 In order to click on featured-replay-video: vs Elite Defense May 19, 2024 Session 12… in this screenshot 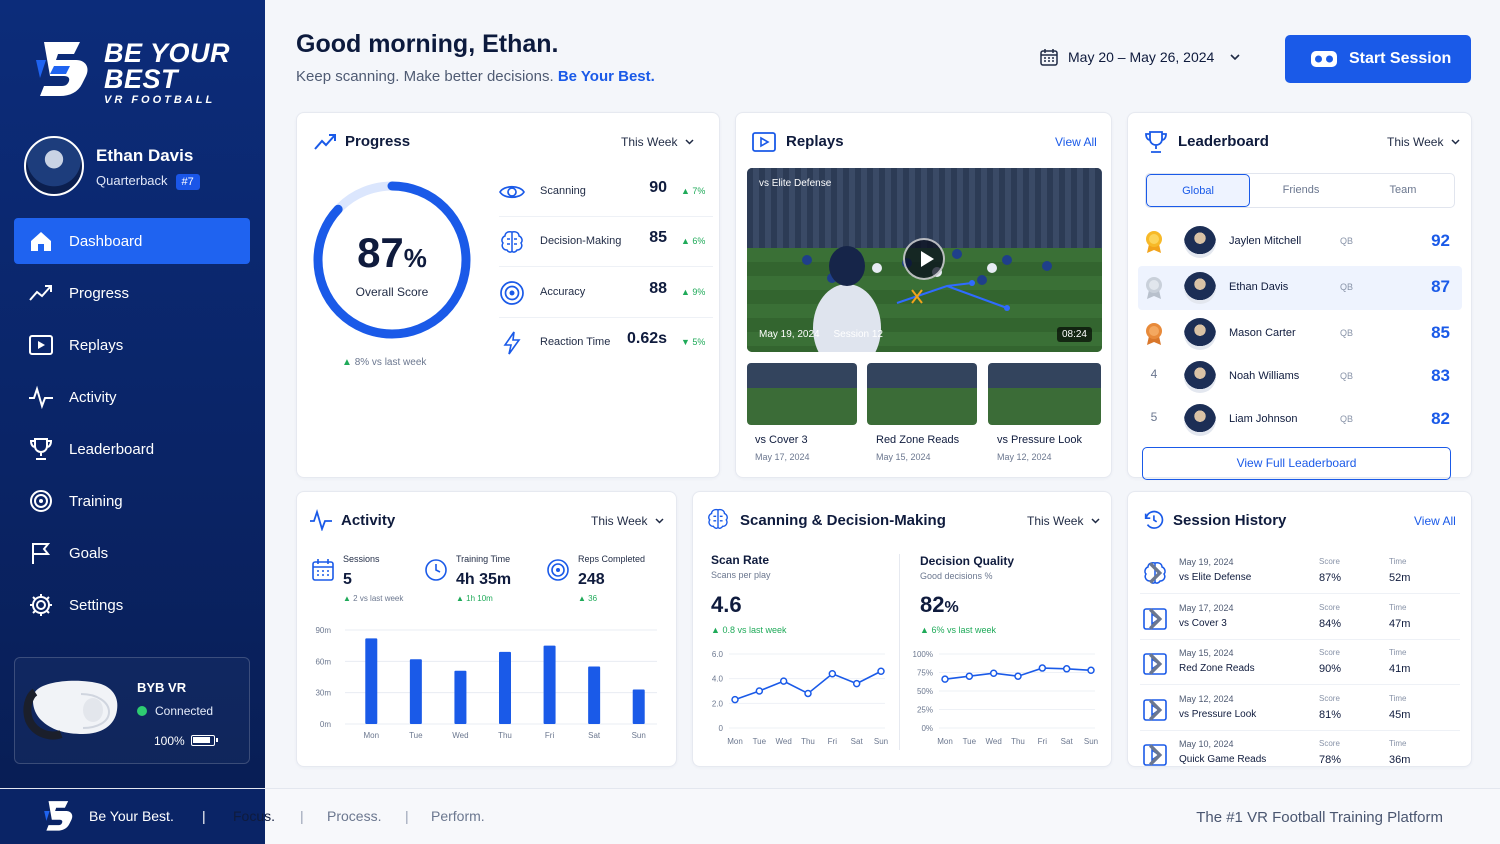, I will do `click(924, 260)`.